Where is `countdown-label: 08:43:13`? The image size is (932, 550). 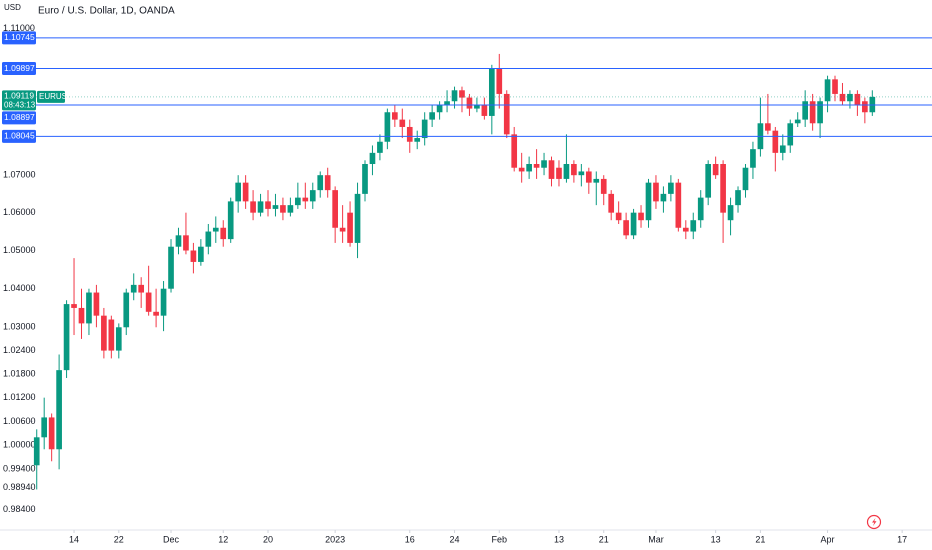
countdown-label: 08:43:13 is located at coordinates (20, 105).